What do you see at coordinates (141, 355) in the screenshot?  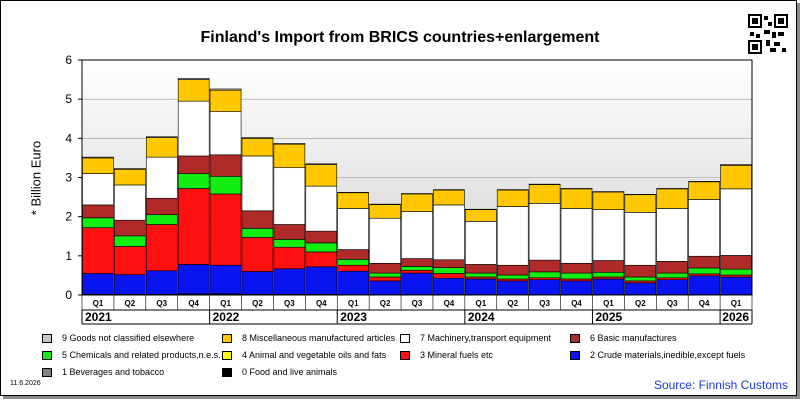 I see `legend-label: 5 Chemicals and related products,n.e.s.` at bounding box center [141, 355].